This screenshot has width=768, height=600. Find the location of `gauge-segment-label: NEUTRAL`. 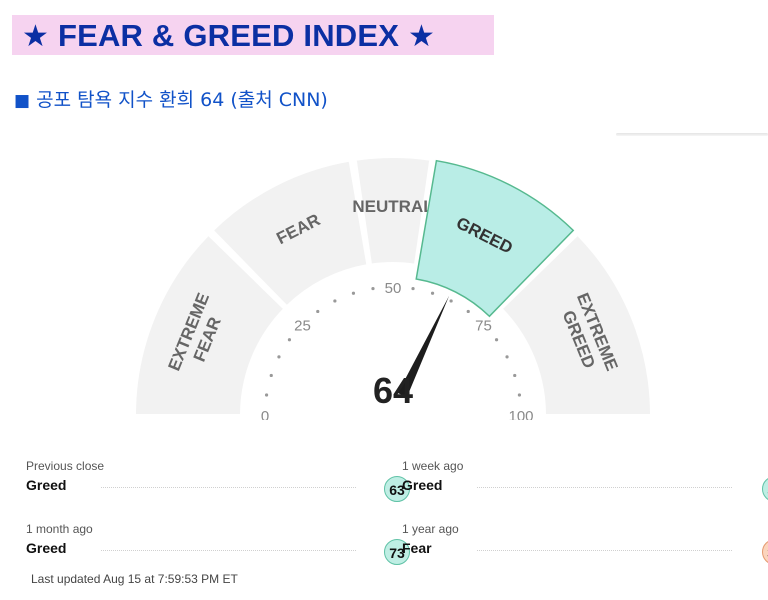

gauge-segment-label: NEUTRAL is located at coordinates (392, 206).